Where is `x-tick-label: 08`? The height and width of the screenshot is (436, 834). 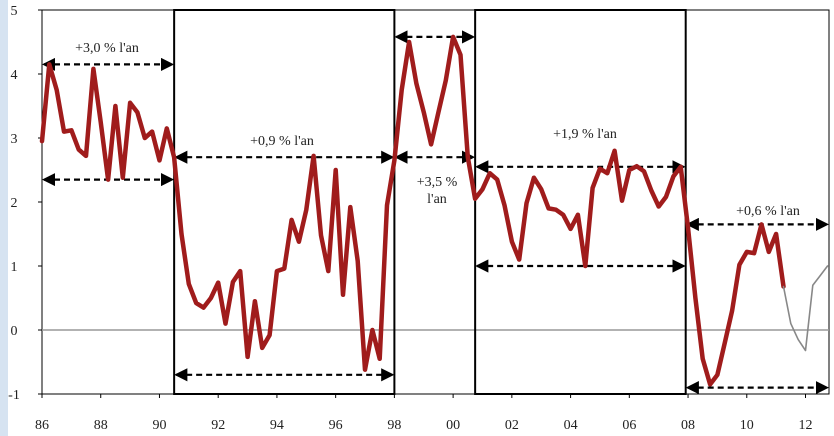
x-tick-label: 08 is located at coordinates (688, 425).